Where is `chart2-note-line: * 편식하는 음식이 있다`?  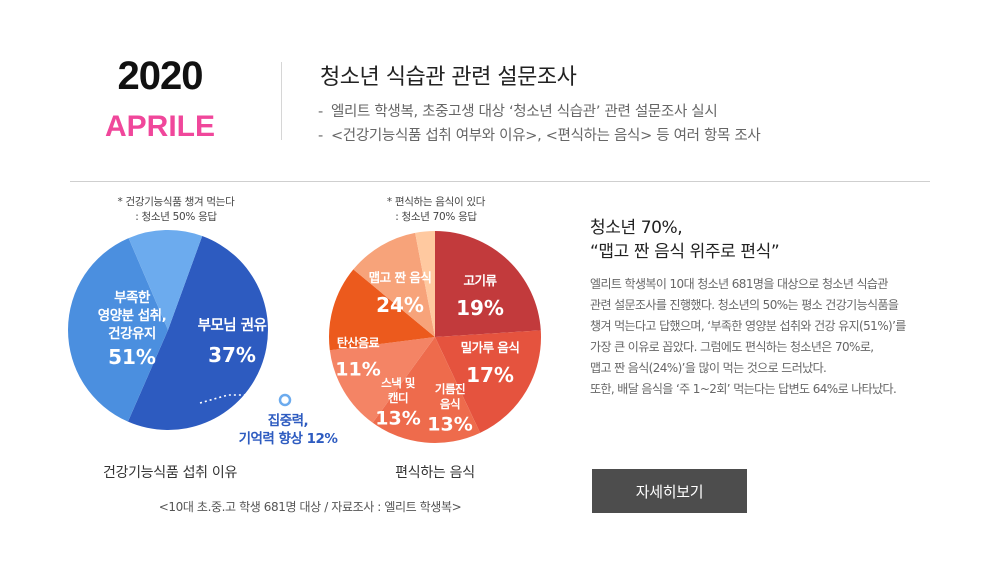 chart2-note-line: * 편식하는 음식이 있다 is located at coordinates (436, 202).